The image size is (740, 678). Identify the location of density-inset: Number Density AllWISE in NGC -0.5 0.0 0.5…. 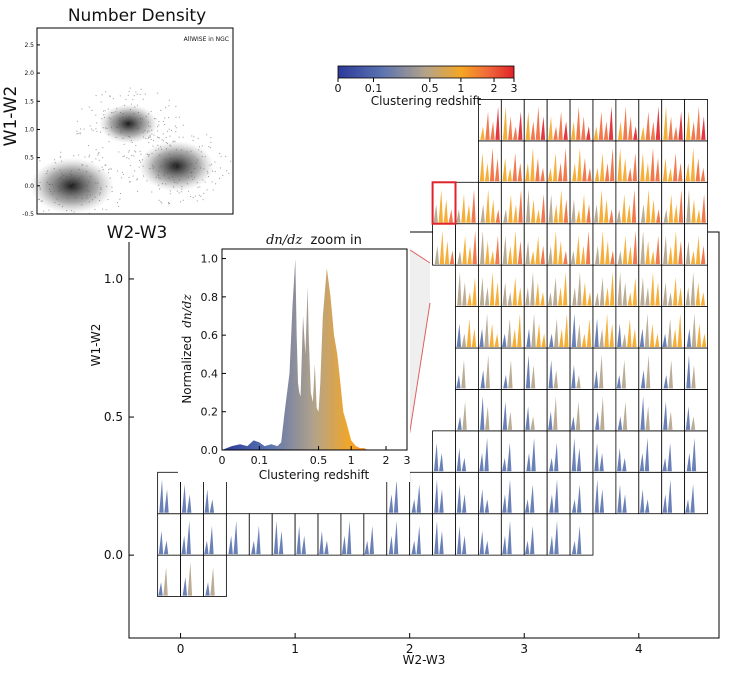
(118, 121).